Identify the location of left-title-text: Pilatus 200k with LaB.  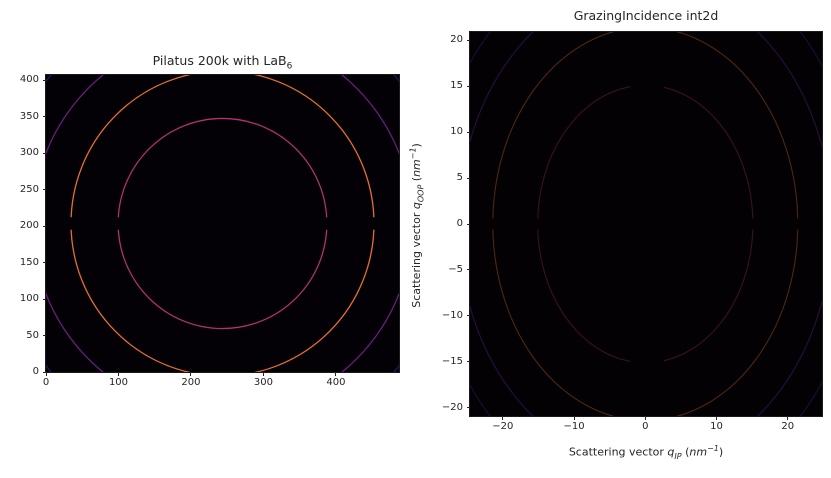
(219, 60).